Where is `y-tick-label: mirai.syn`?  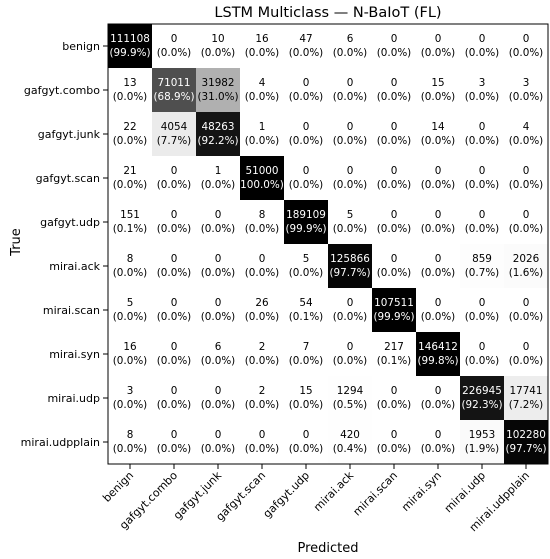 y-tick-label: mirai.syn is located at coordinates (74, 354).